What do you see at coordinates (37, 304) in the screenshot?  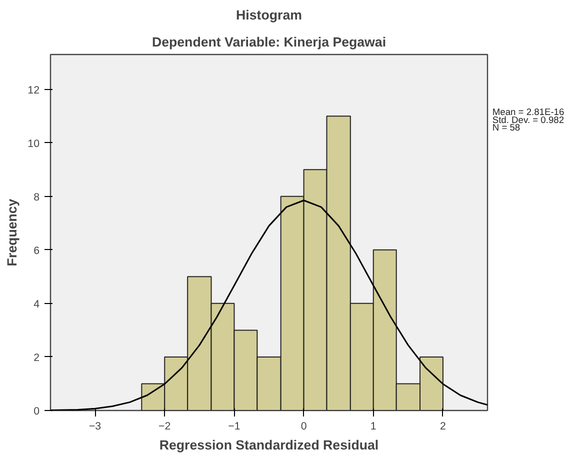 I see `y-tick-label: 4` at bounding box center [37, 304].